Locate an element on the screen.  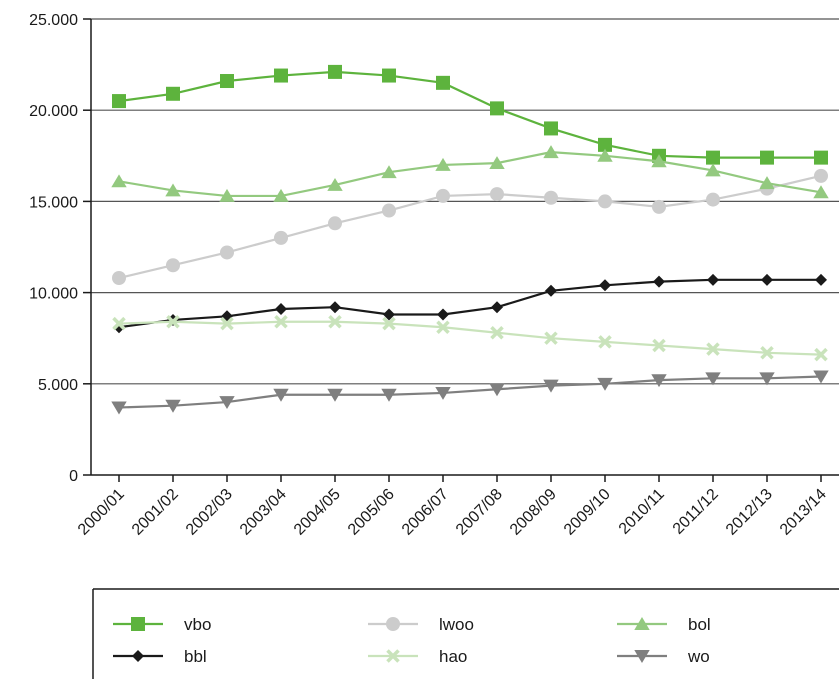
series-line-vbo is located at coordinates (469, 114).